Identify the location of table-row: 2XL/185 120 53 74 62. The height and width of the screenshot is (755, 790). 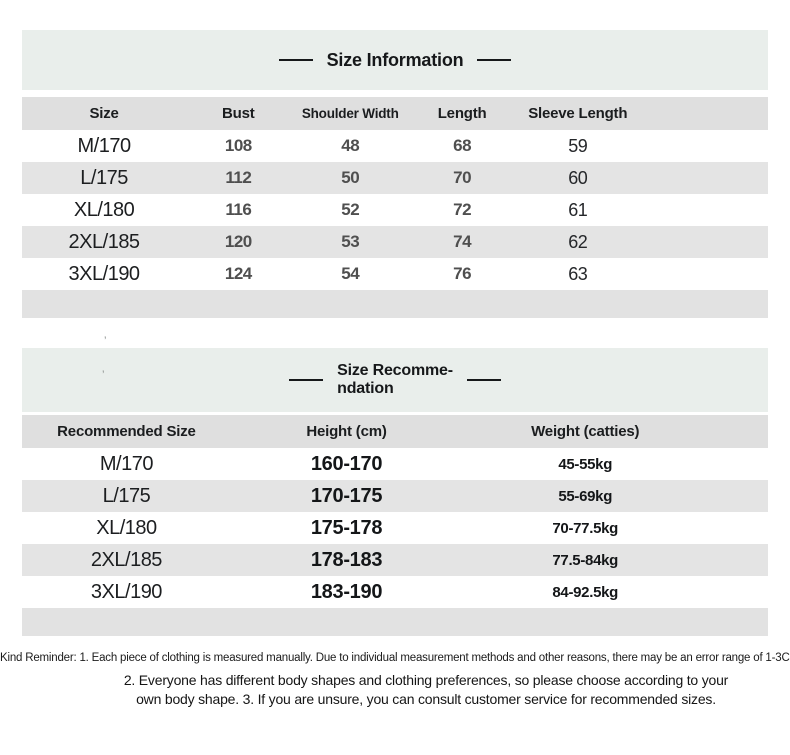
(395, 242).